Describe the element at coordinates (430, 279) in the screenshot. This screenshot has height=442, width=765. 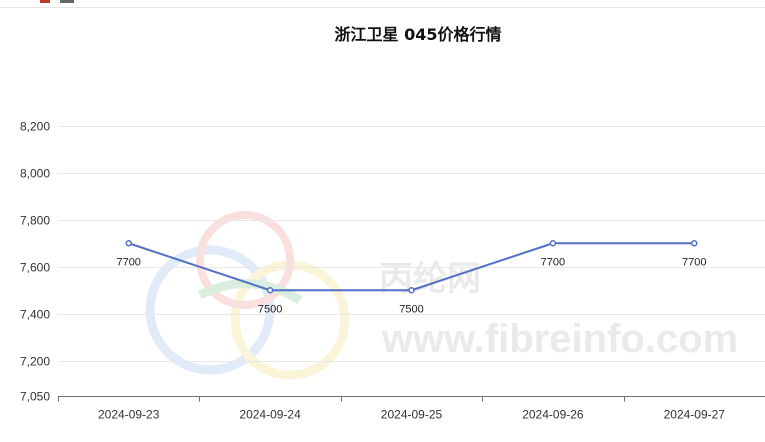
I see `watermark-brand: 丙纶网` at that location.